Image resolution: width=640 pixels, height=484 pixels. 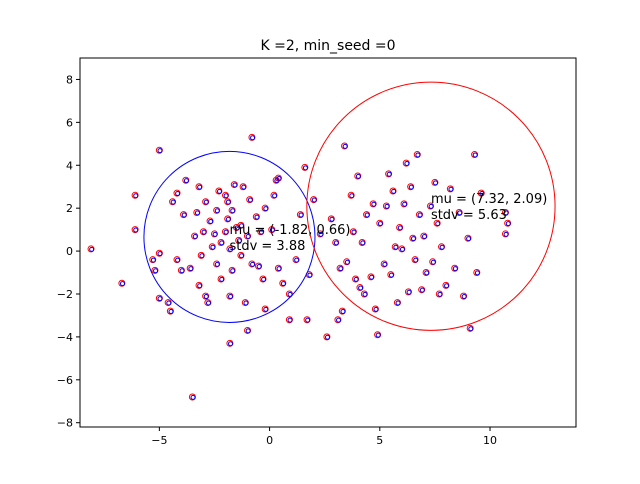 I want to click on y-tick-label: 6, so click(x=69, y=122).